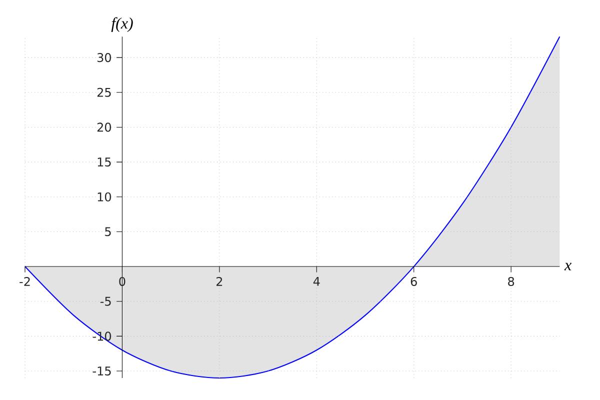  What do you see at coordinates (104, 57) in the screenshot?
I see `y-tick-label: 30` at bounding box center [104, 57].